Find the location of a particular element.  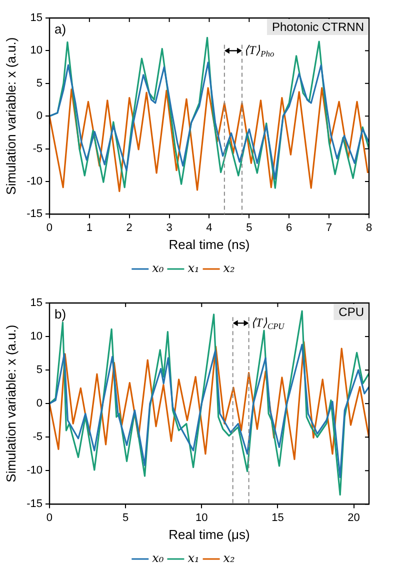

annotation: a) is located at coordinates (60, 29).